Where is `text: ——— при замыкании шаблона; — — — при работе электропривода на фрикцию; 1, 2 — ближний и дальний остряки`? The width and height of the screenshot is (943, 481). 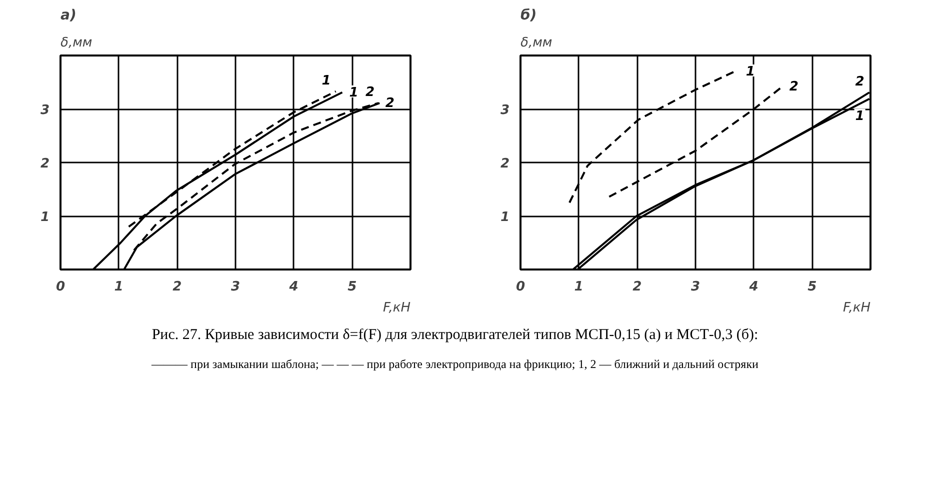 text: ——— при замыкании шаблона; — — — при работе электропривода на фрикцию; 1, 2 — ближний и дальний остряки is located at coordinates (455, 365).